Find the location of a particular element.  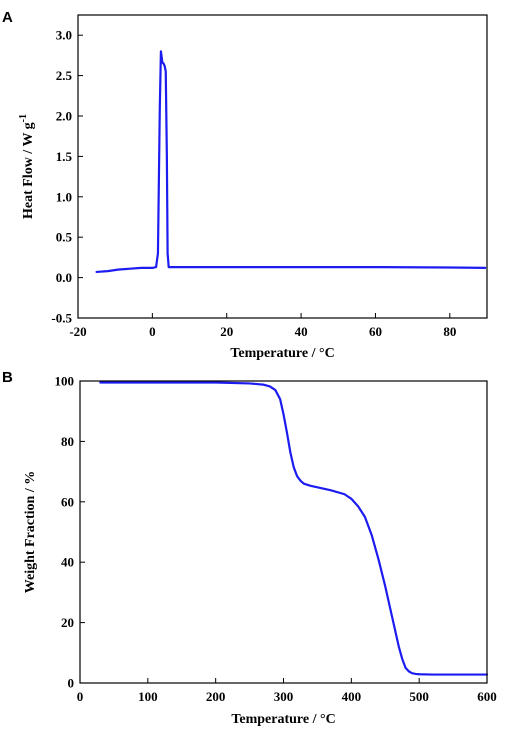

chart-a-y-tick-label: 0.5 is located at coordinates (64, 237).